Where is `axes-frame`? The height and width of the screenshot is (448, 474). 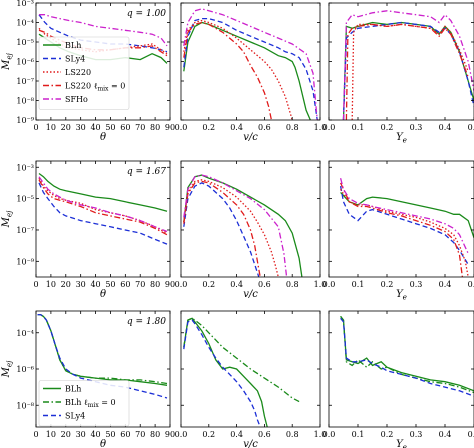 axes-frame is located at coordinates (401, 369).